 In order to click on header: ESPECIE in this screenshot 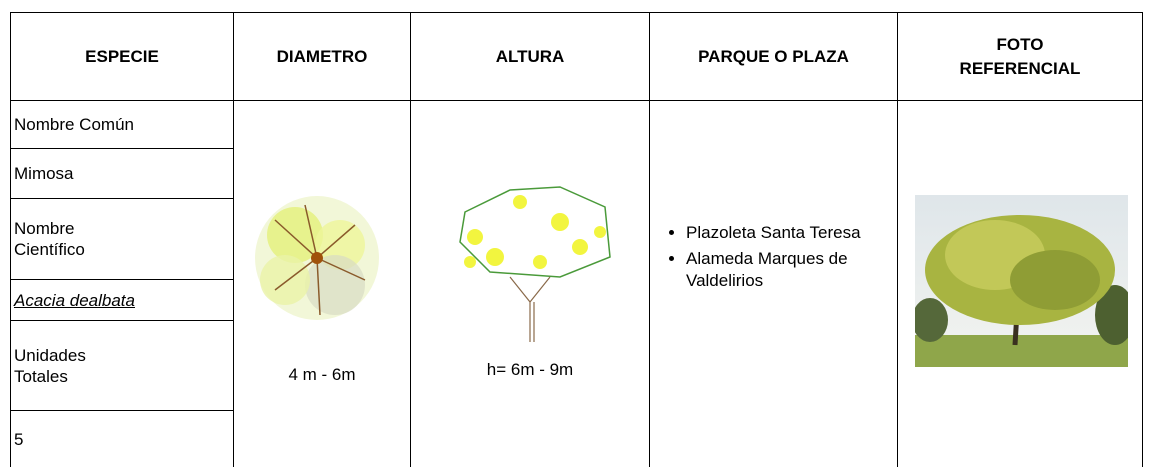, I will do `click(122, 56)`.